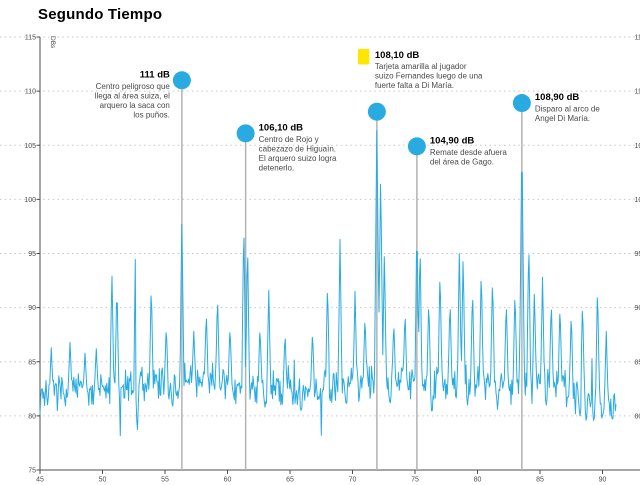 The height and width of the screenshot is (485, 640). I want to click on event-description-line: Centro peligroso que, so click(133, 86).